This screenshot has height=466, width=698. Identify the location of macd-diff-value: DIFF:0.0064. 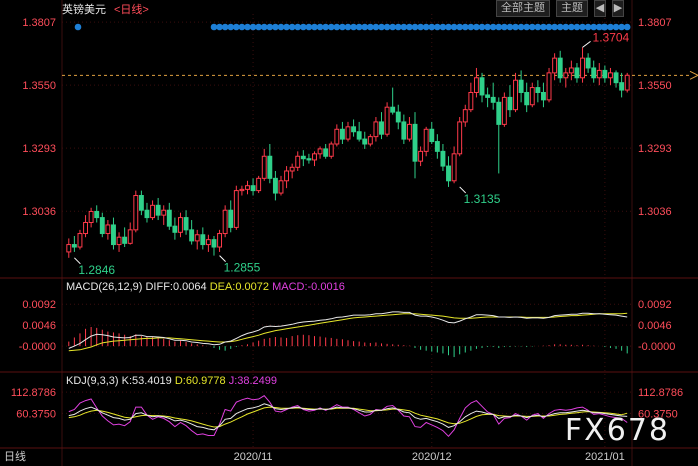
(176, 287).